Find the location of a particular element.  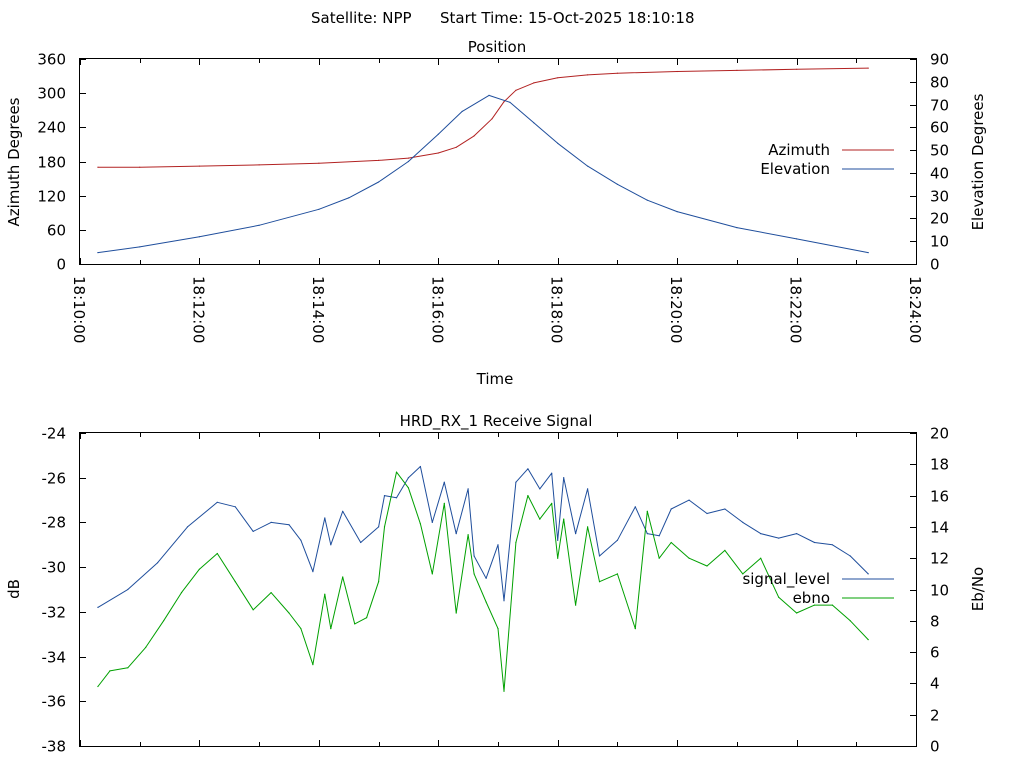

legend-label: Azimuth is located at coordinates (799, 150).